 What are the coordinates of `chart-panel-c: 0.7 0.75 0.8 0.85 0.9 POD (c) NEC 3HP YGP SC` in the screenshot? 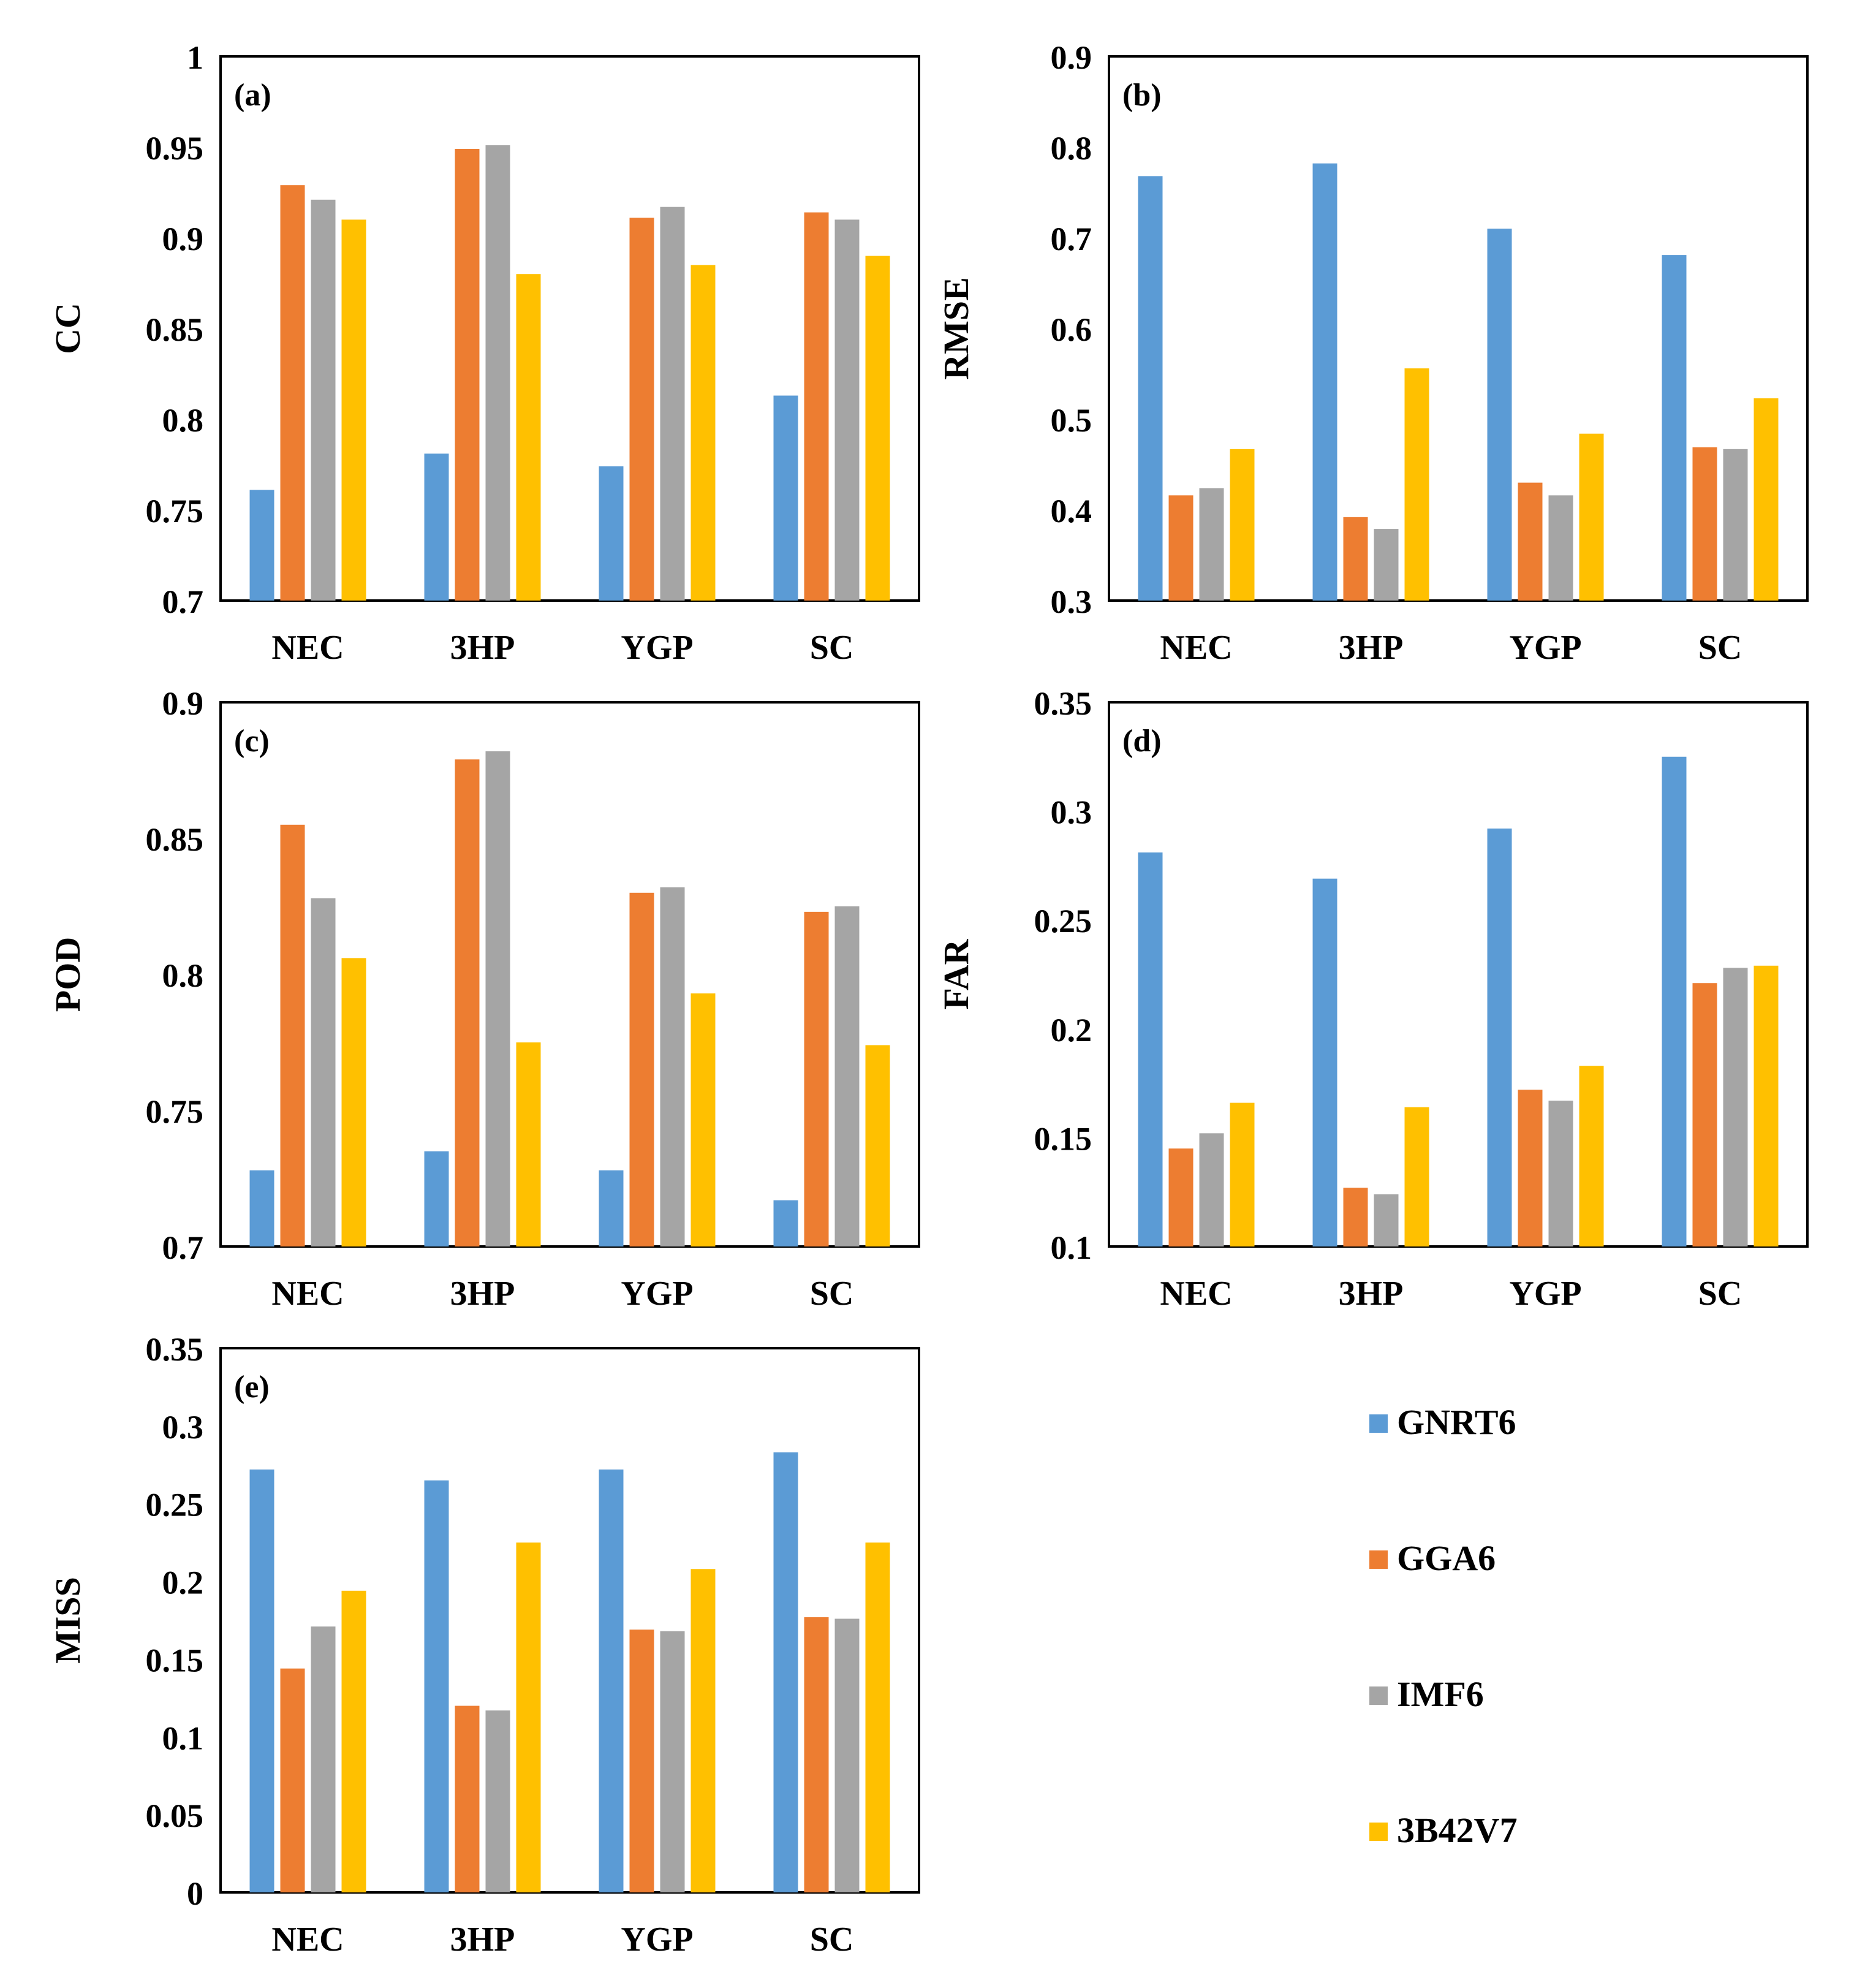 It's located at (484, 999).